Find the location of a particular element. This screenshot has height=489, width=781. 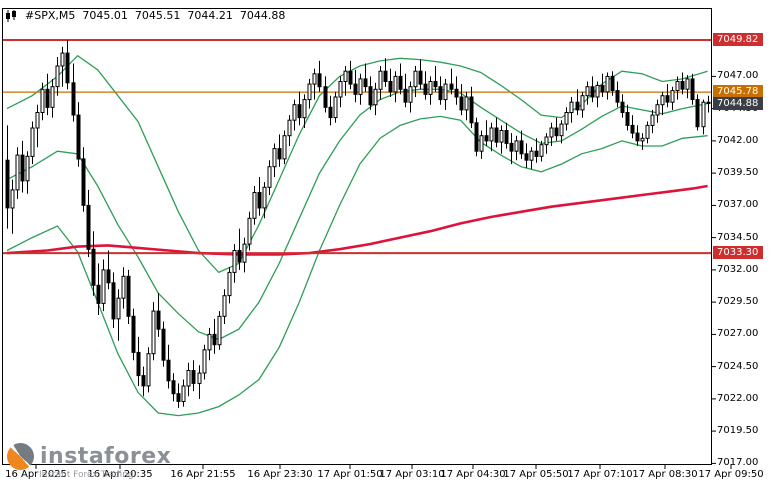

watermark-brand: instaforex is located at coordinates (106, 456).